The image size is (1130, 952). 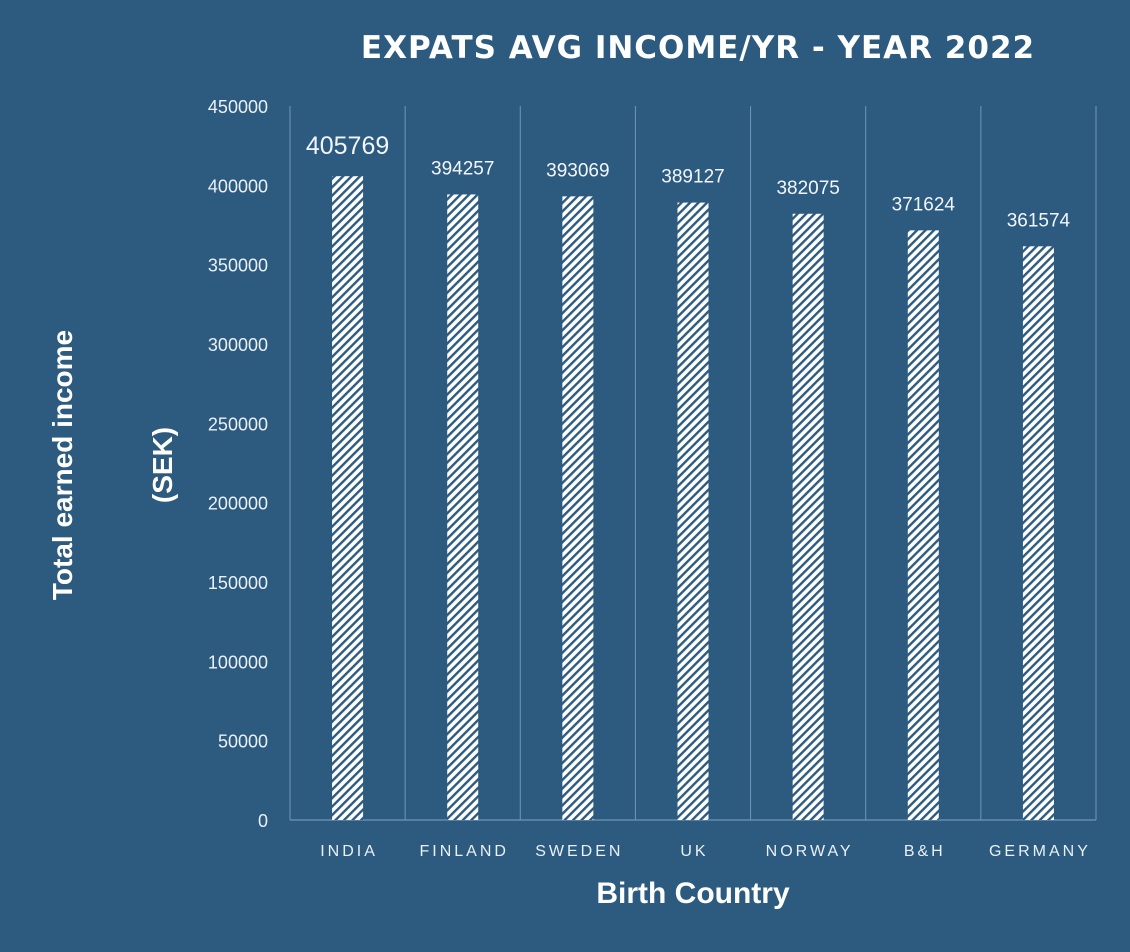 I want to click on data-label: 405769, so click(x=347, y=146).